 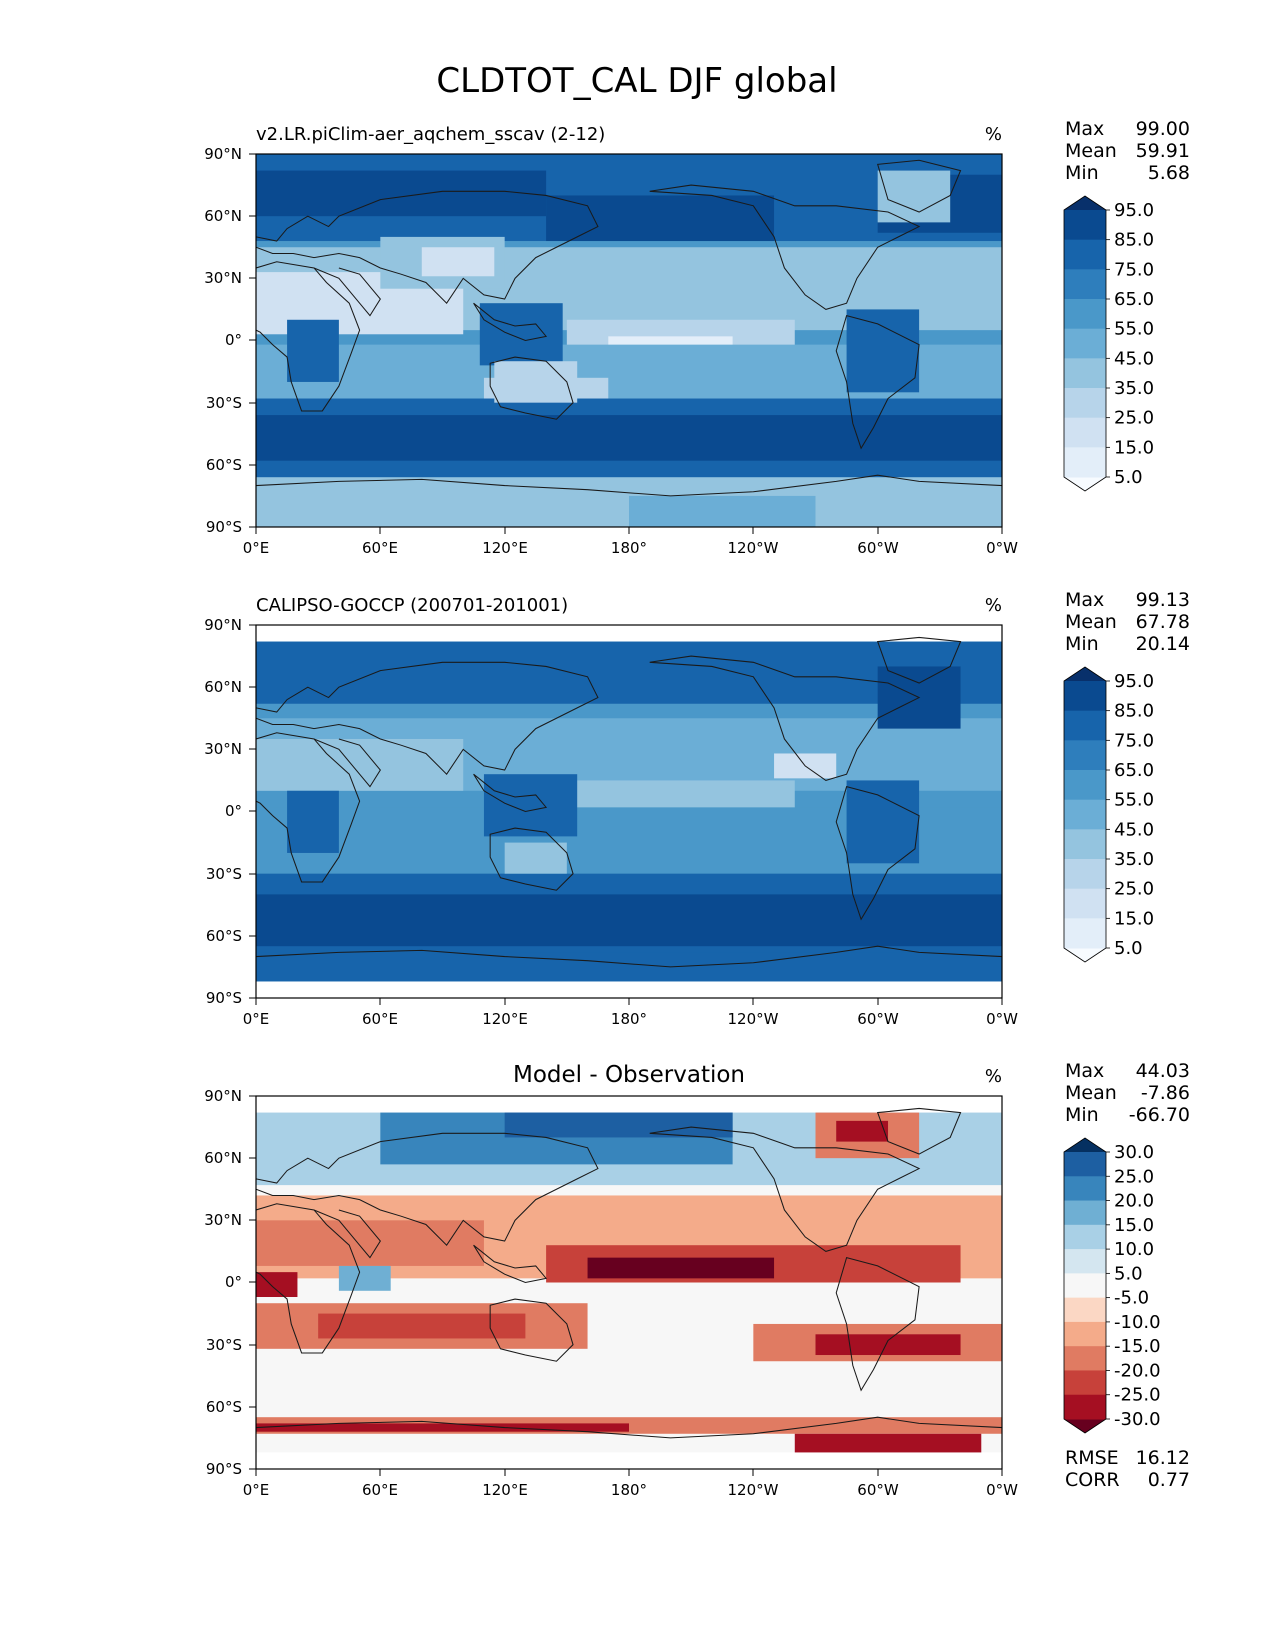 I want to click on stat-max-value: 44.03, so click(x=1163, y=1071).